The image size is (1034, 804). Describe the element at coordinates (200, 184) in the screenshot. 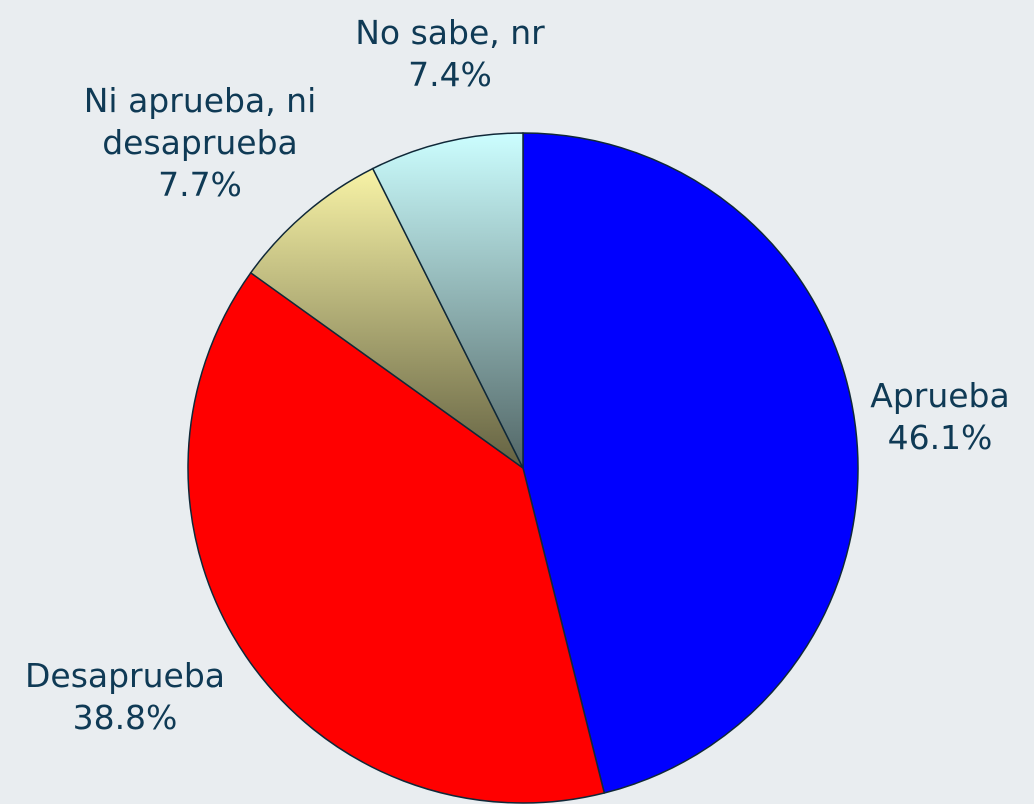

I see `value-label: 7.7%` at that location.